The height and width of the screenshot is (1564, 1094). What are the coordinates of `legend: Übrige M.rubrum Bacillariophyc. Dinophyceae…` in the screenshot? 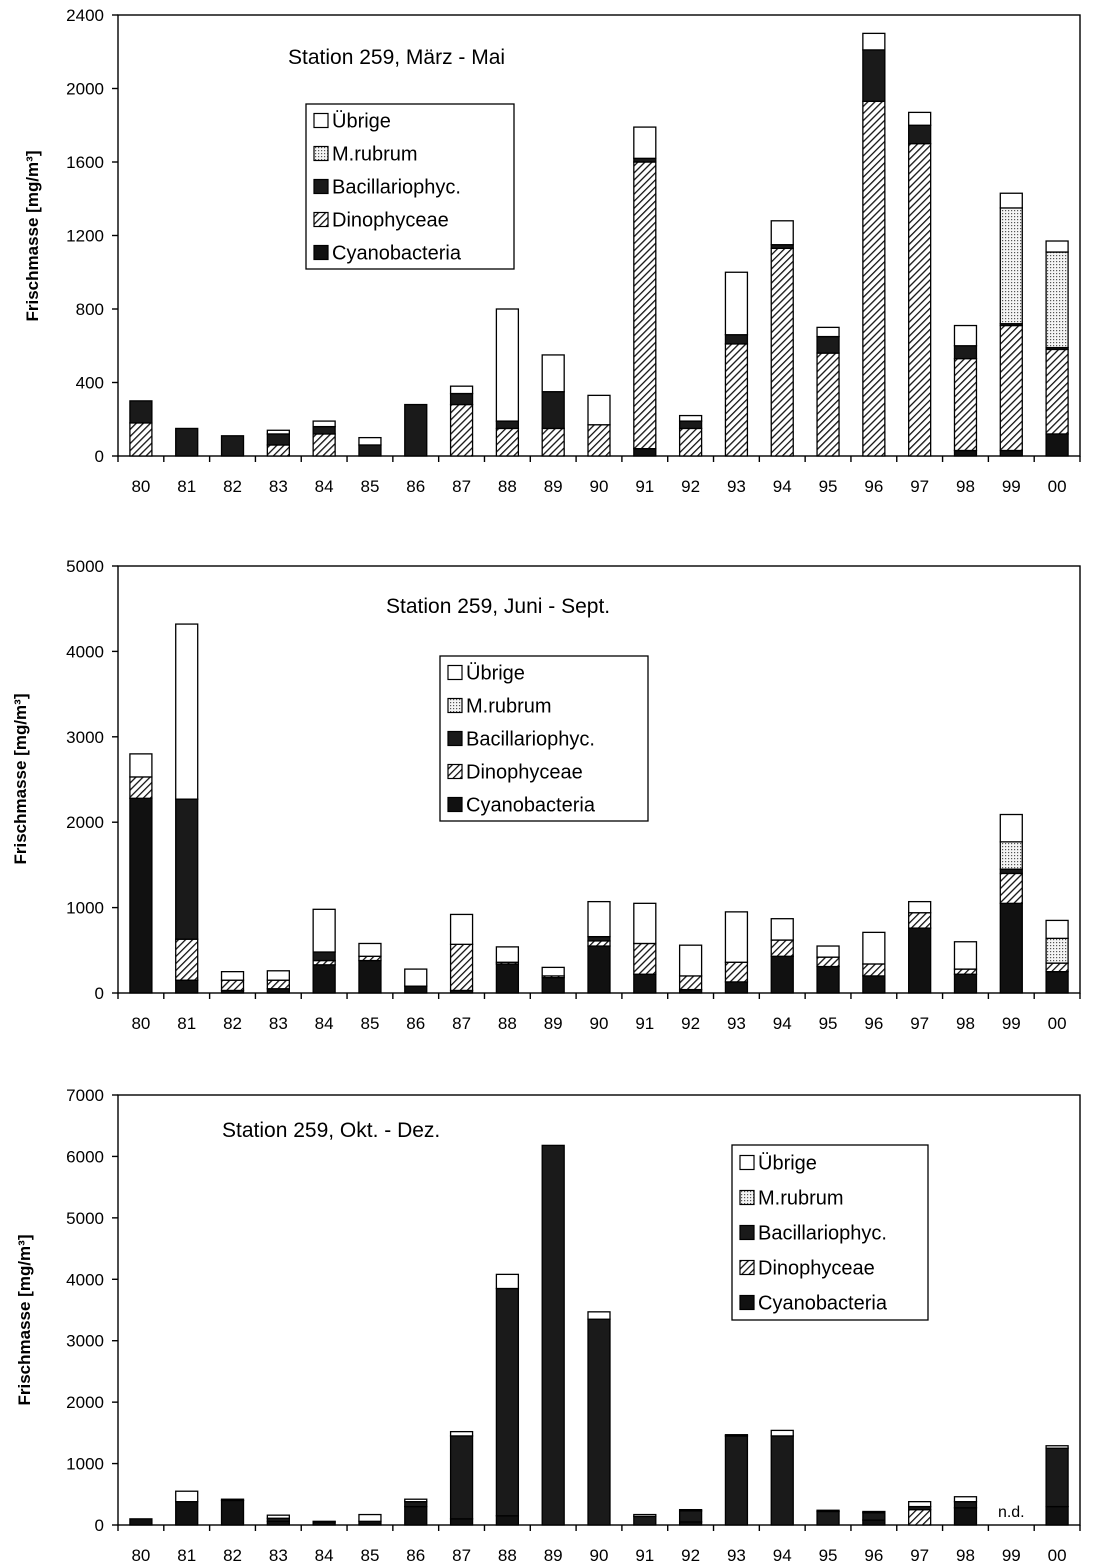 It's located at (544, 738).